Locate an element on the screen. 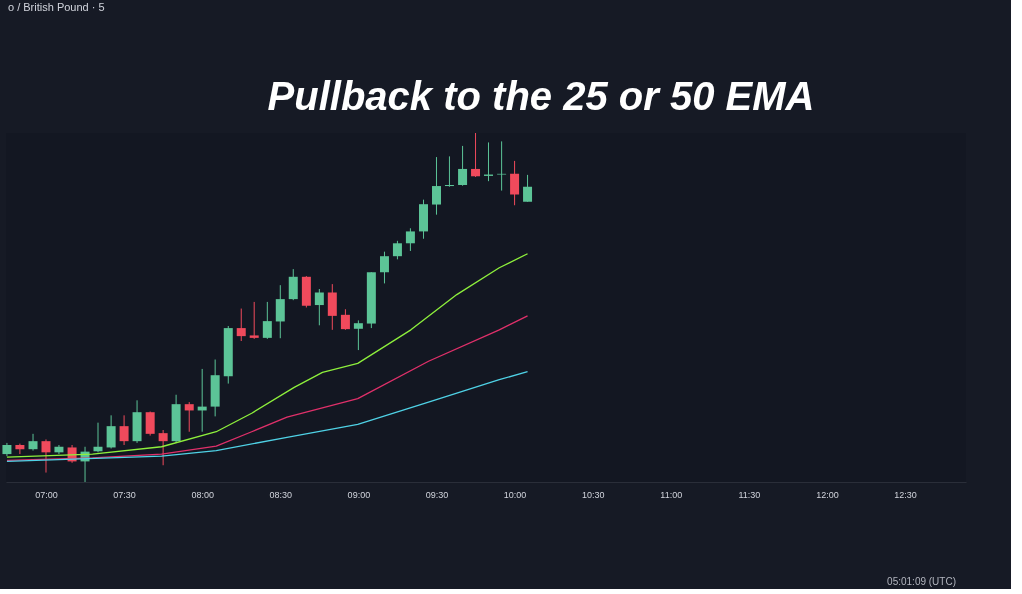 Image resolution: width=1022 pixels, height=594 pixels. x-tick-label: 09:00 is located at coordinates (359, 494).